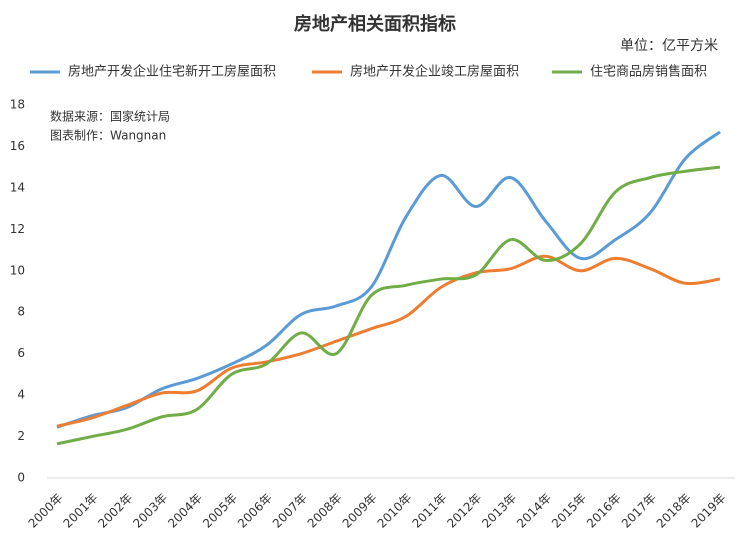 Image resolution: width=750 pixels, height=541 pixels. What do you see at coordinates (21, 478) in the screenshot?
I see `y-tick-label: 0` at bounding box center [21, 478].